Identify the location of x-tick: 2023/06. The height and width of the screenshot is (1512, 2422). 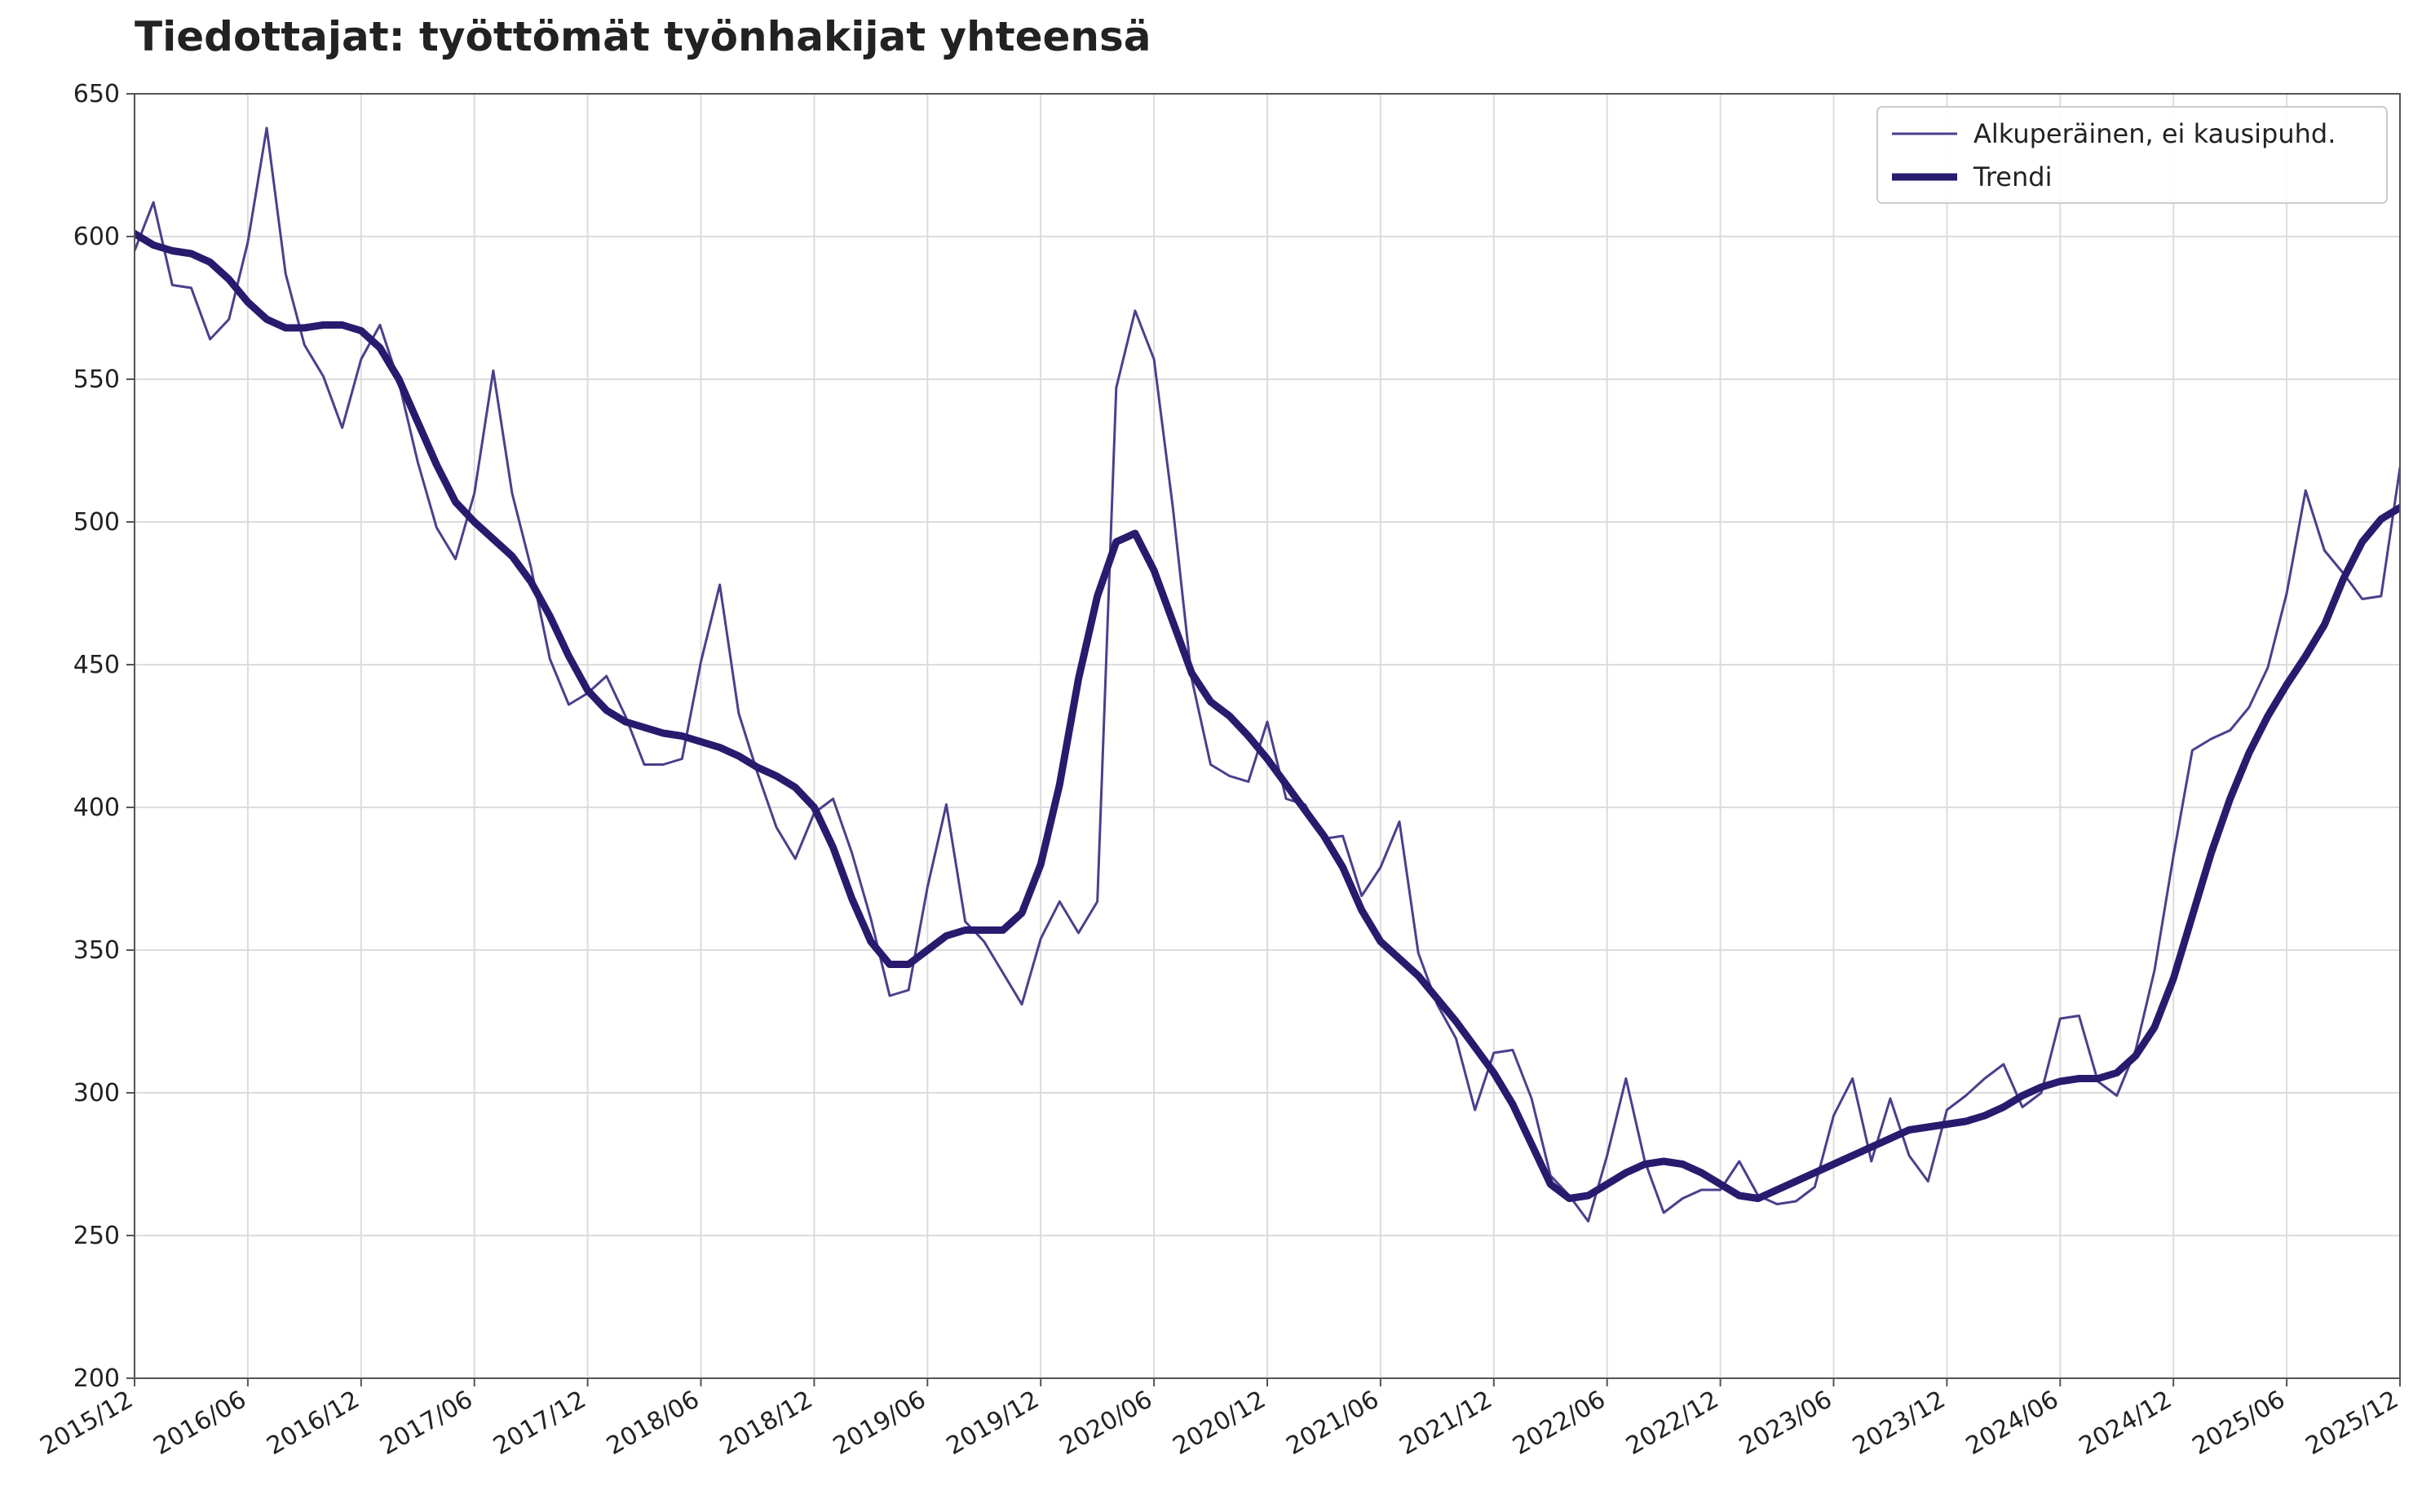
(1786, 1419).